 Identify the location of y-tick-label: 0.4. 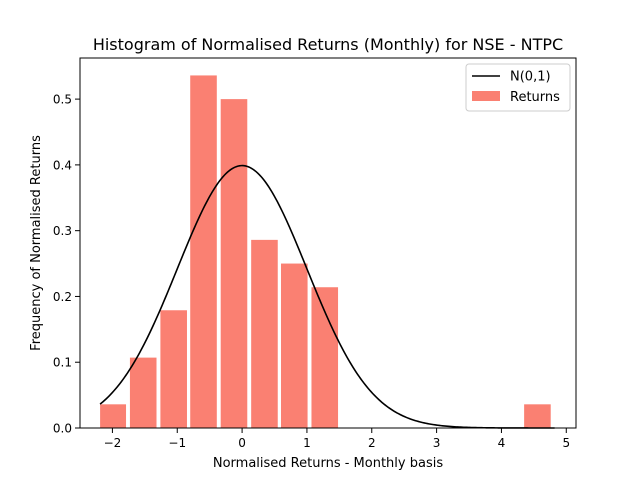
(62, 165).